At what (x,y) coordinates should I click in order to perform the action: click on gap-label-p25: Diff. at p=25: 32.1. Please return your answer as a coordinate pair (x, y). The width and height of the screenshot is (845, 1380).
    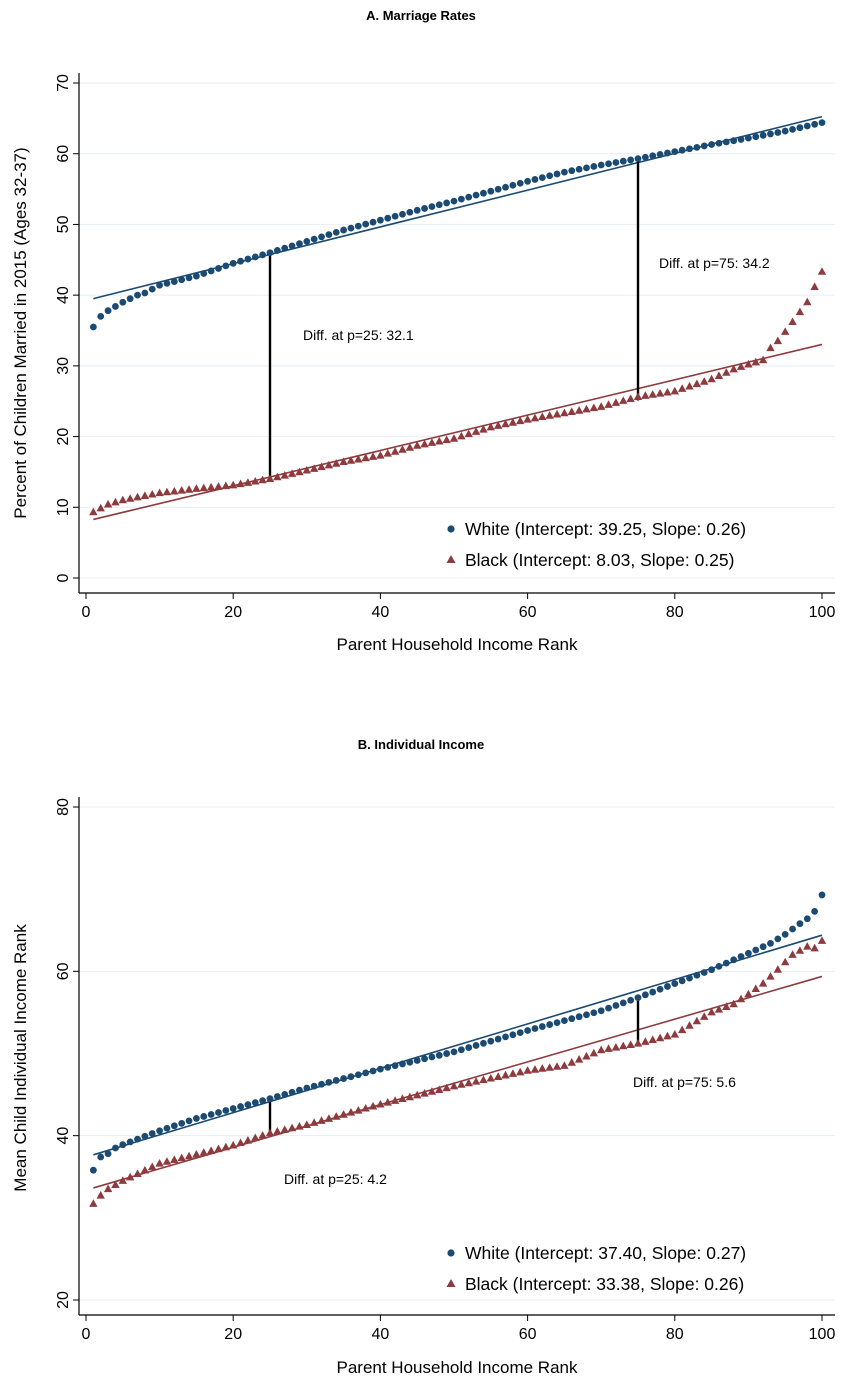
    Looking at the image, I should click on (358, 335).